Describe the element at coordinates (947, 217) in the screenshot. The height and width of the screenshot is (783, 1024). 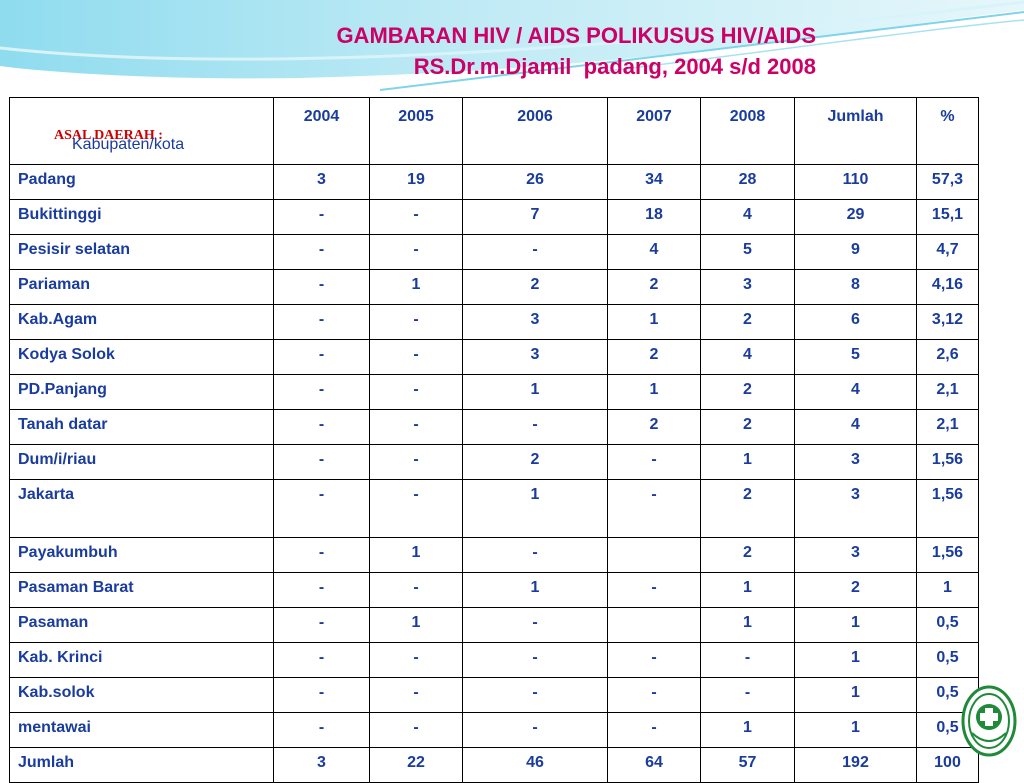
I see `value-cell: 15,1` at that location.